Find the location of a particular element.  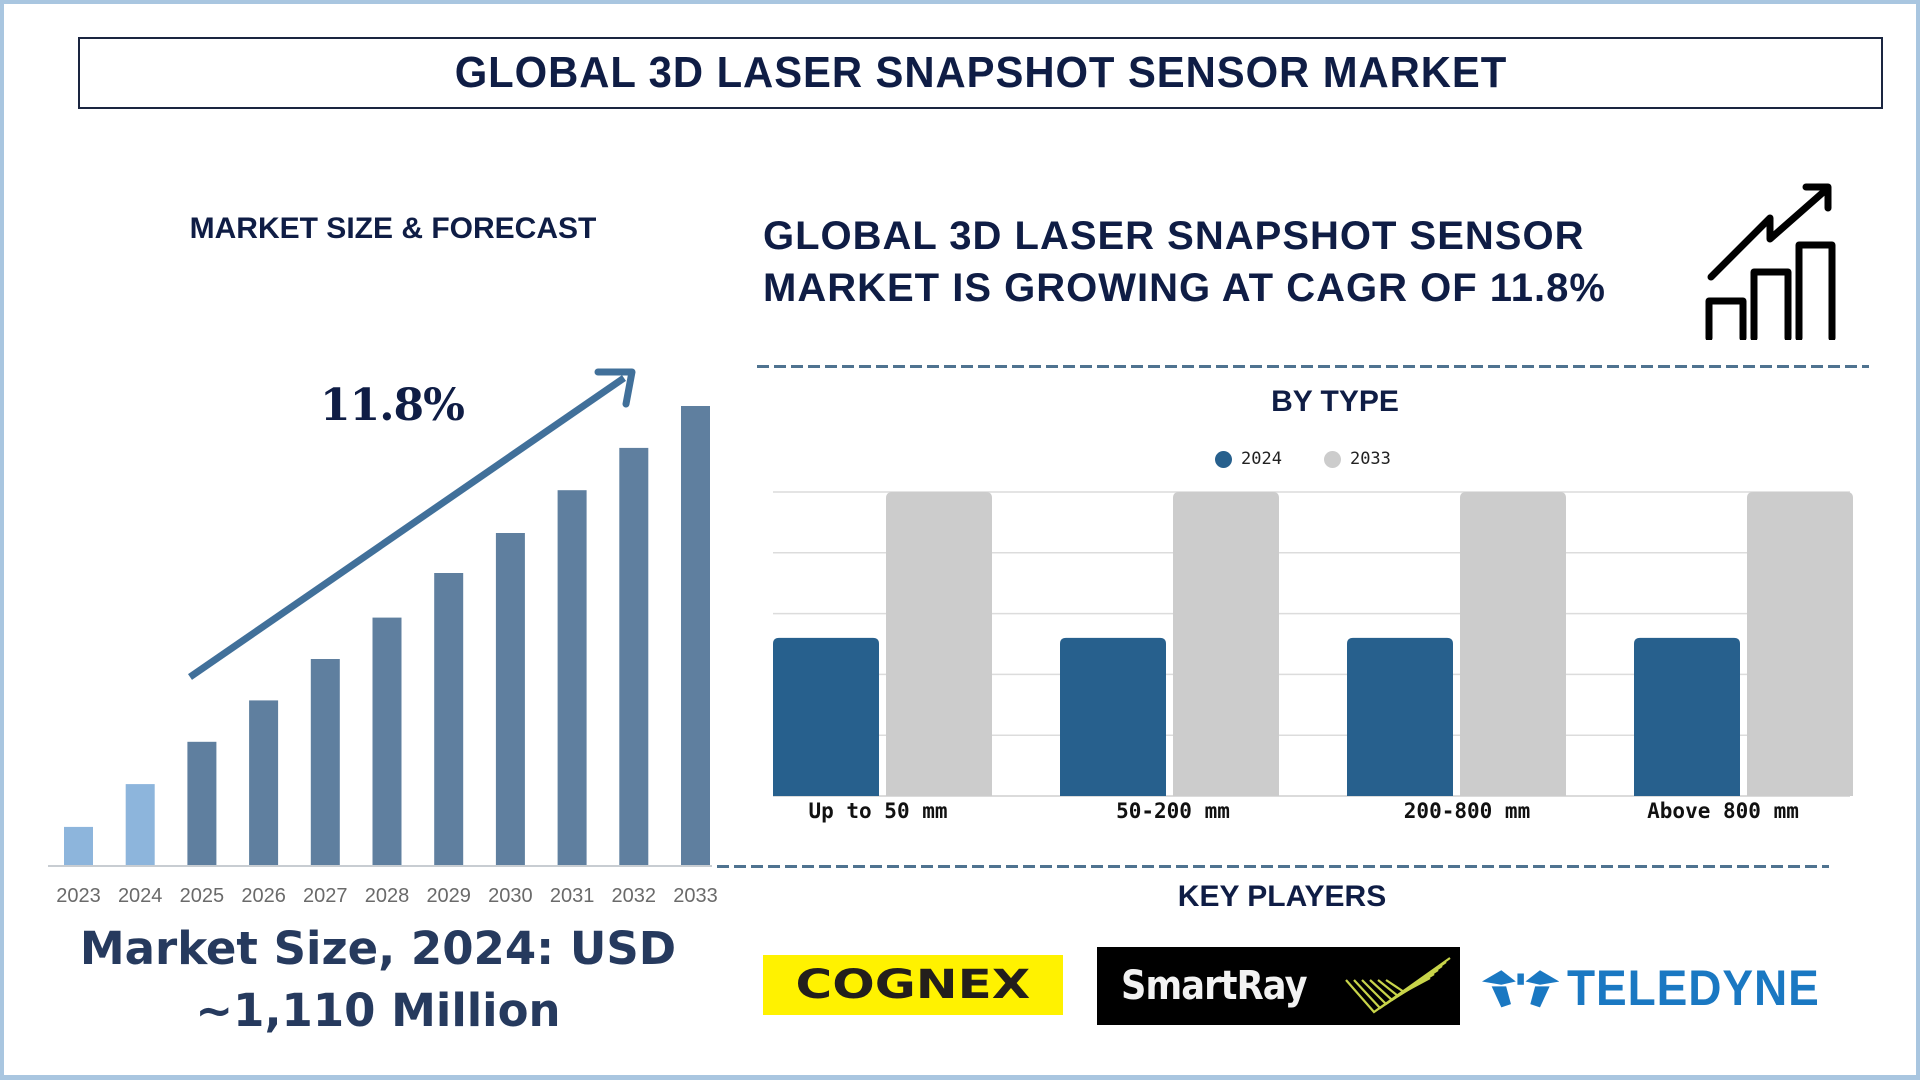

year-label-2031: 2031 is located at coordinates (572, 896).